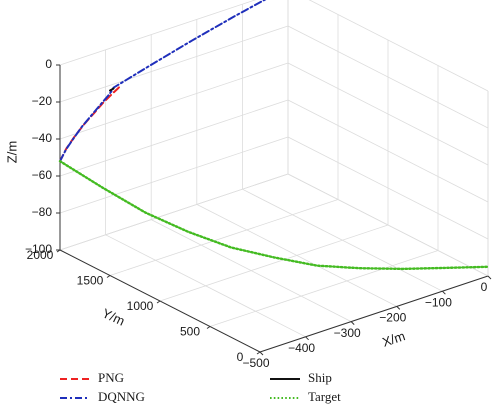  I want to click on legend-label-ship: Ship, so click(320, 377).